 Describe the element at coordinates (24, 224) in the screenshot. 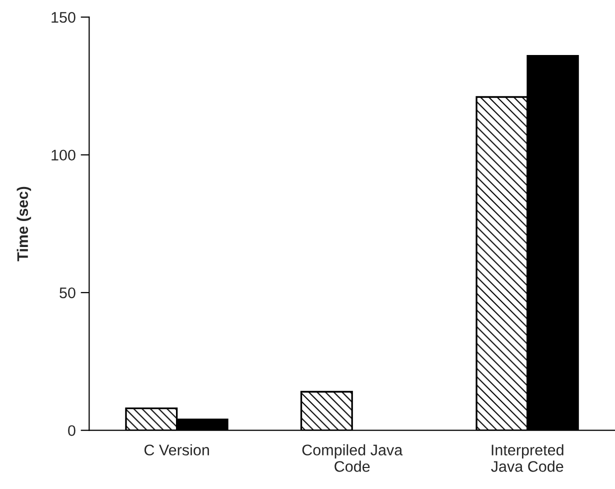

I see `y-axis-title: Time (sec)` at that location.